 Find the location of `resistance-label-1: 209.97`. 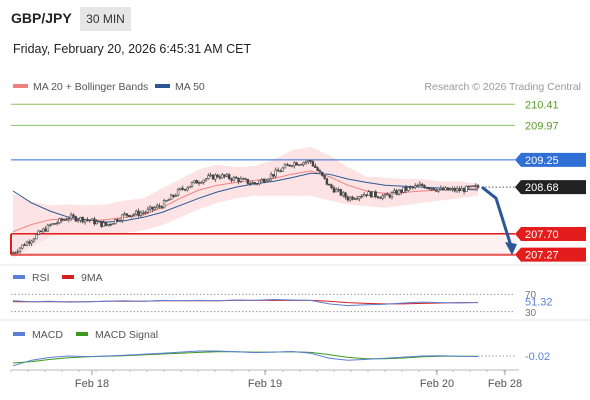

resistance-label-1: 209.97 is located at coordinates (542, 126).